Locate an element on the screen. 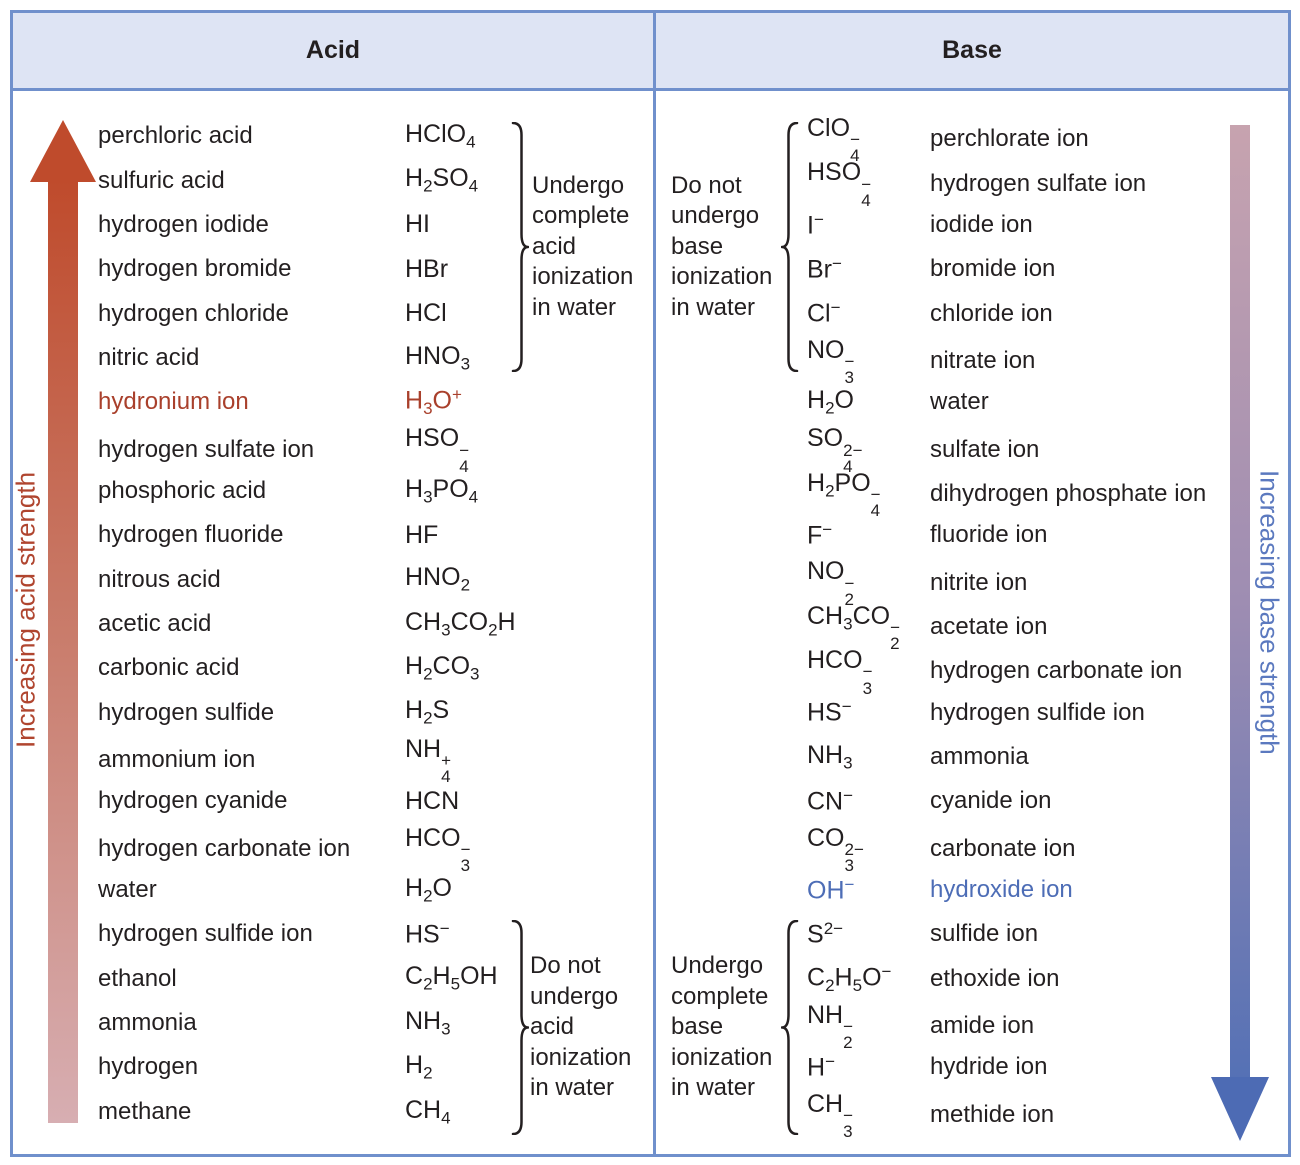 Image resolution: width=1300 pixels, height=1165 pixels. base-name: hydrogen carbonate ion is located at coordinates (1056, 671).